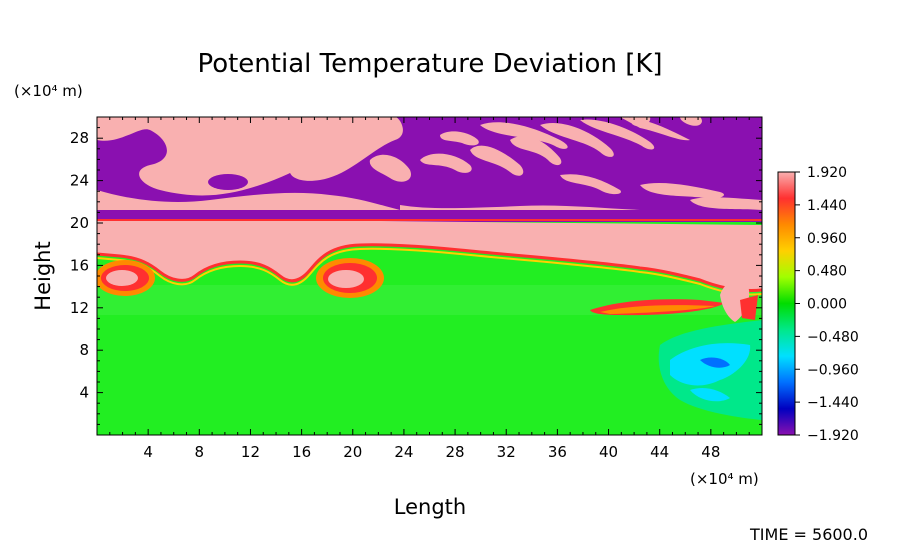  What do you see at coordinates (430, 507) in the screenshot?
I see `x-axis-label: Length` at bounding box center [430, 507].